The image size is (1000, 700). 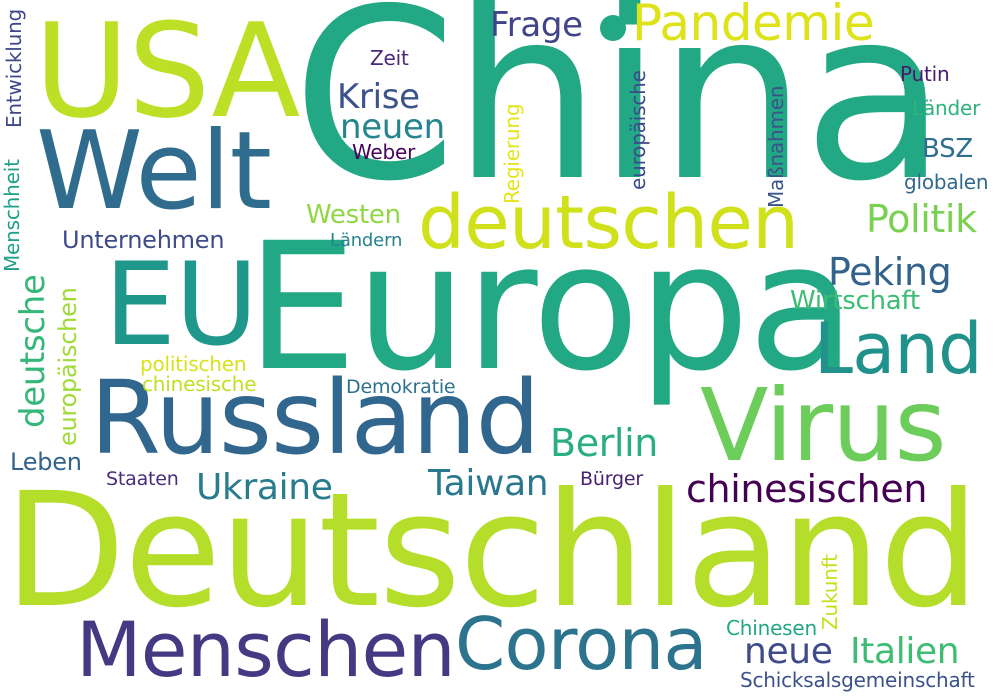 I want to click on word-putin: Putin, so click(x=925, y=74).